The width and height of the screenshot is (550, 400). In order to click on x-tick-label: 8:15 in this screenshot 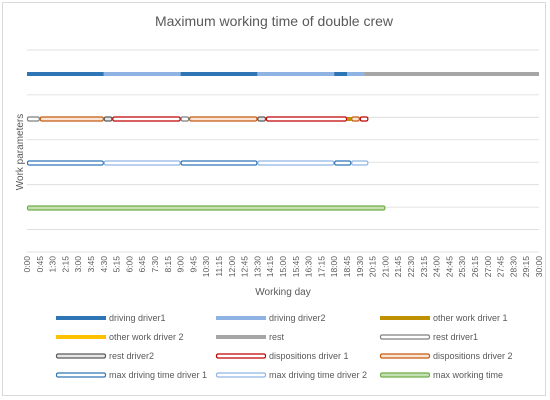, I will do `click(168, 264)`.